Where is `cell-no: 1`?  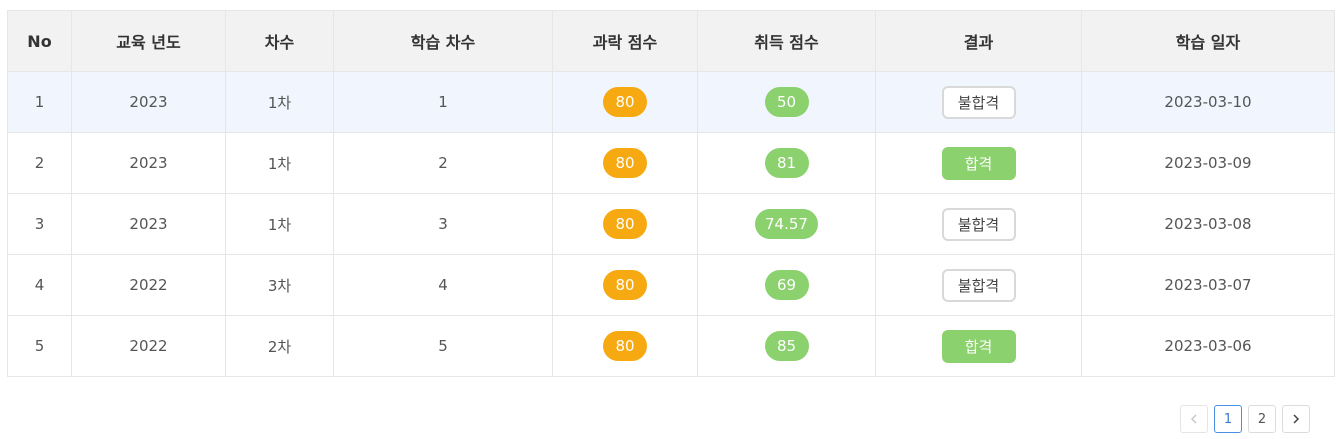 cell-no: 1 is located at coordinates (39, 102).